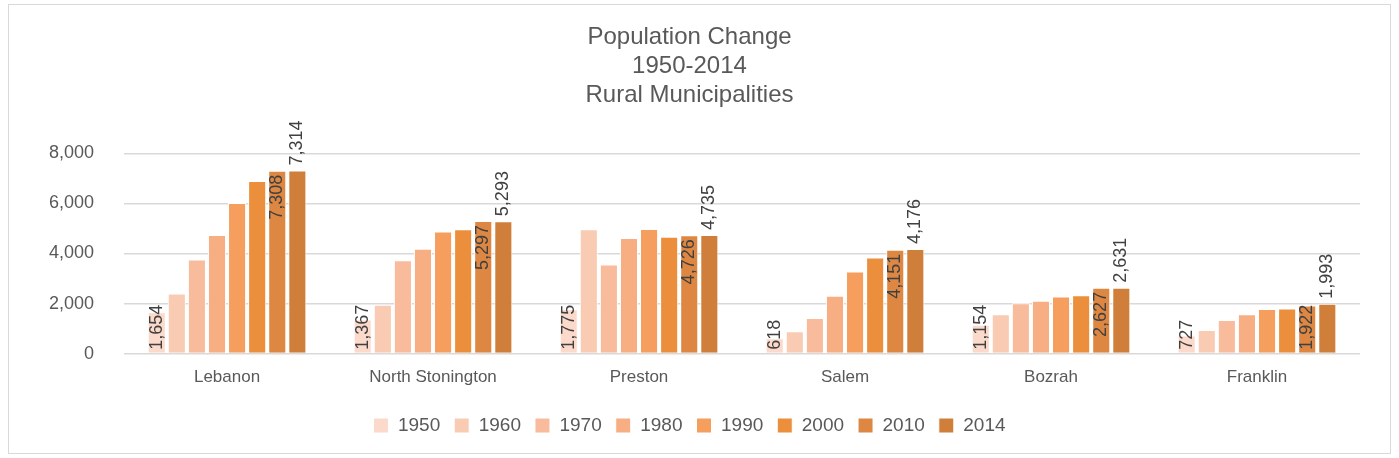 This screenshot has width=1399, height=458. What do you see at coordinates (276, 197) in the screenshot?
I see `data-label: 7,308` at bounding box center [276, 197].